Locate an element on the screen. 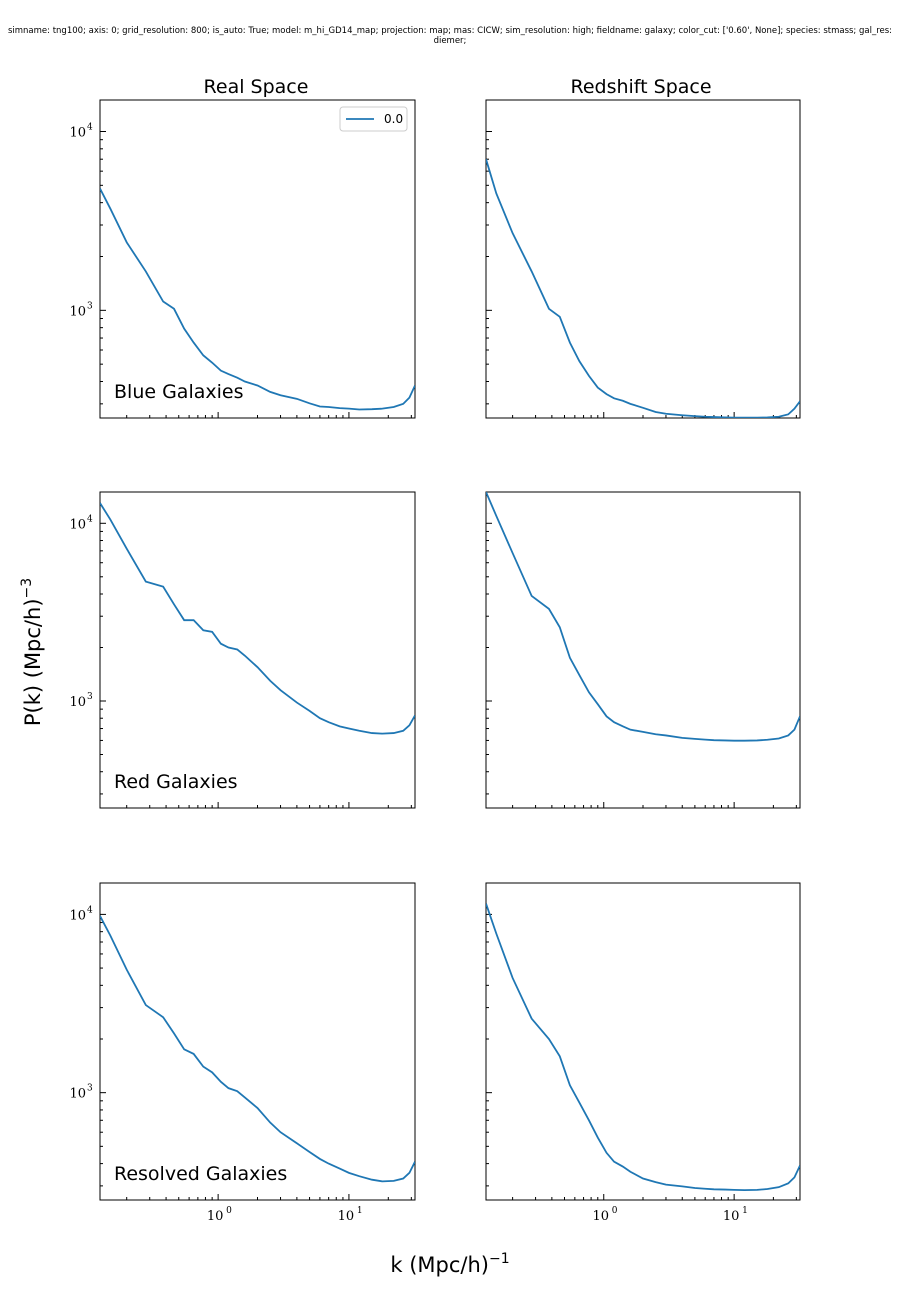  panel-2-1: 10 0 10 1 is located at coordinates (643, 1053).